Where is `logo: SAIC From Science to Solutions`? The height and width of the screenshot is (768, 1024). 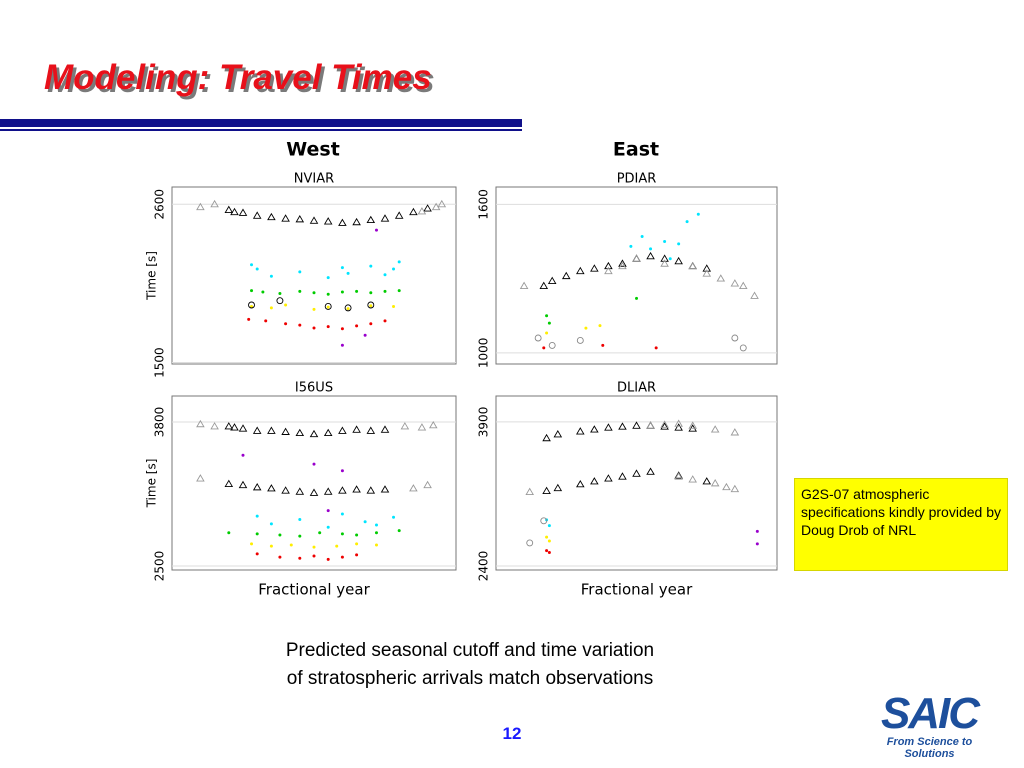 logo: SAIC From Science to Solutions is located at coordinates (929, 725).